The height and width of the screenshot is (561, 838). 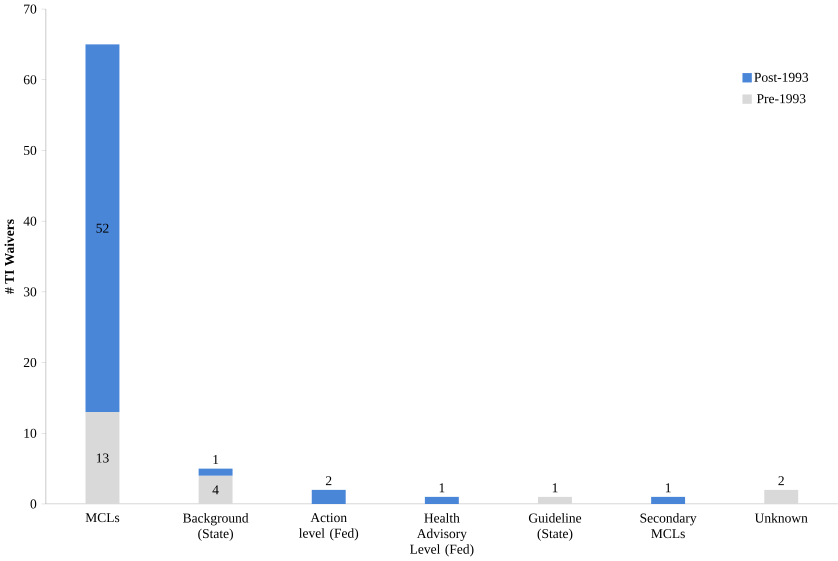 I want to click on y-axis-title: # TI Waivers, so click(x=9, y=256).